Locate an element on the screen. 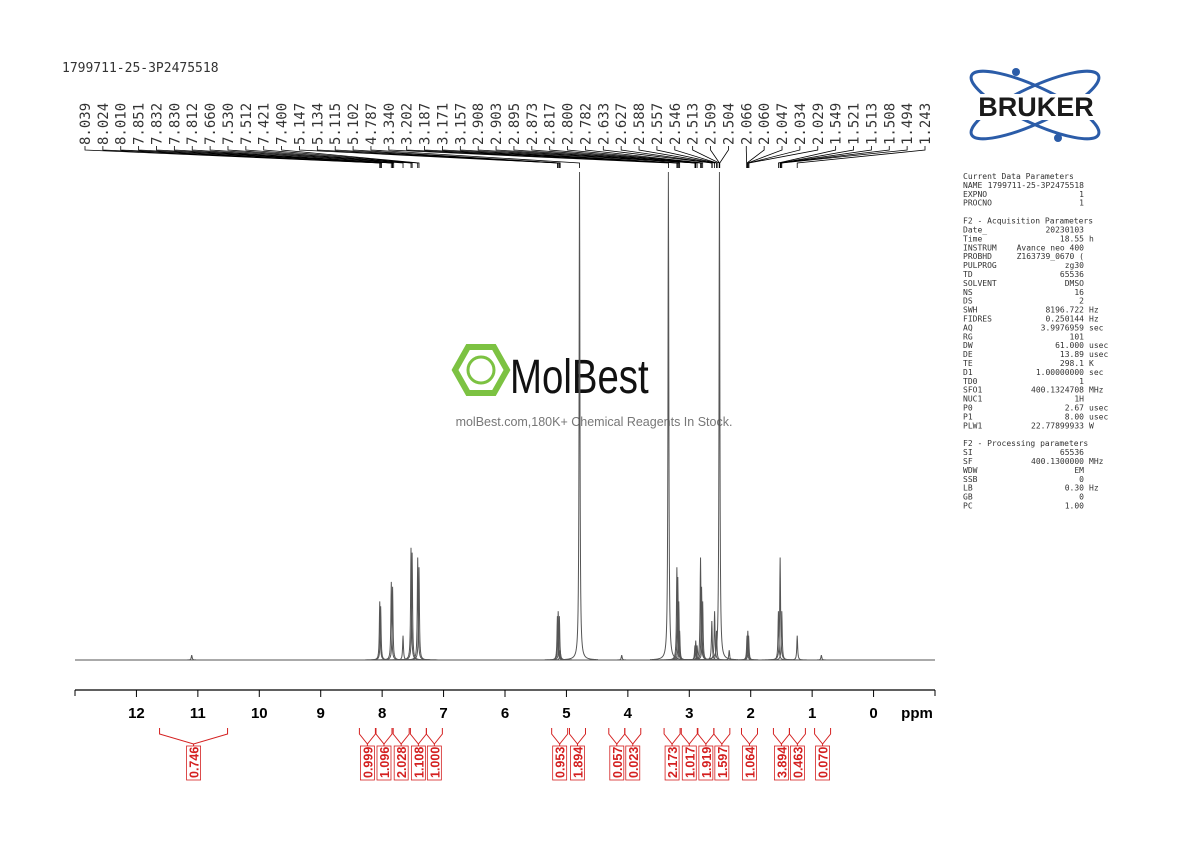 The width and height of the screenshot is (1190, 842). param-value: 298.1 is located at coordinates (1072, 363).